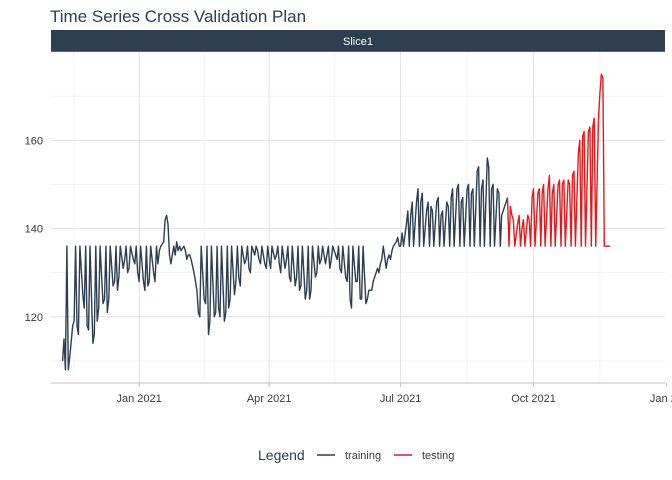  Describe the element at coordinates (269, 399) in the screenshot. I see `x-tick-label: Apr 2021` at that location.